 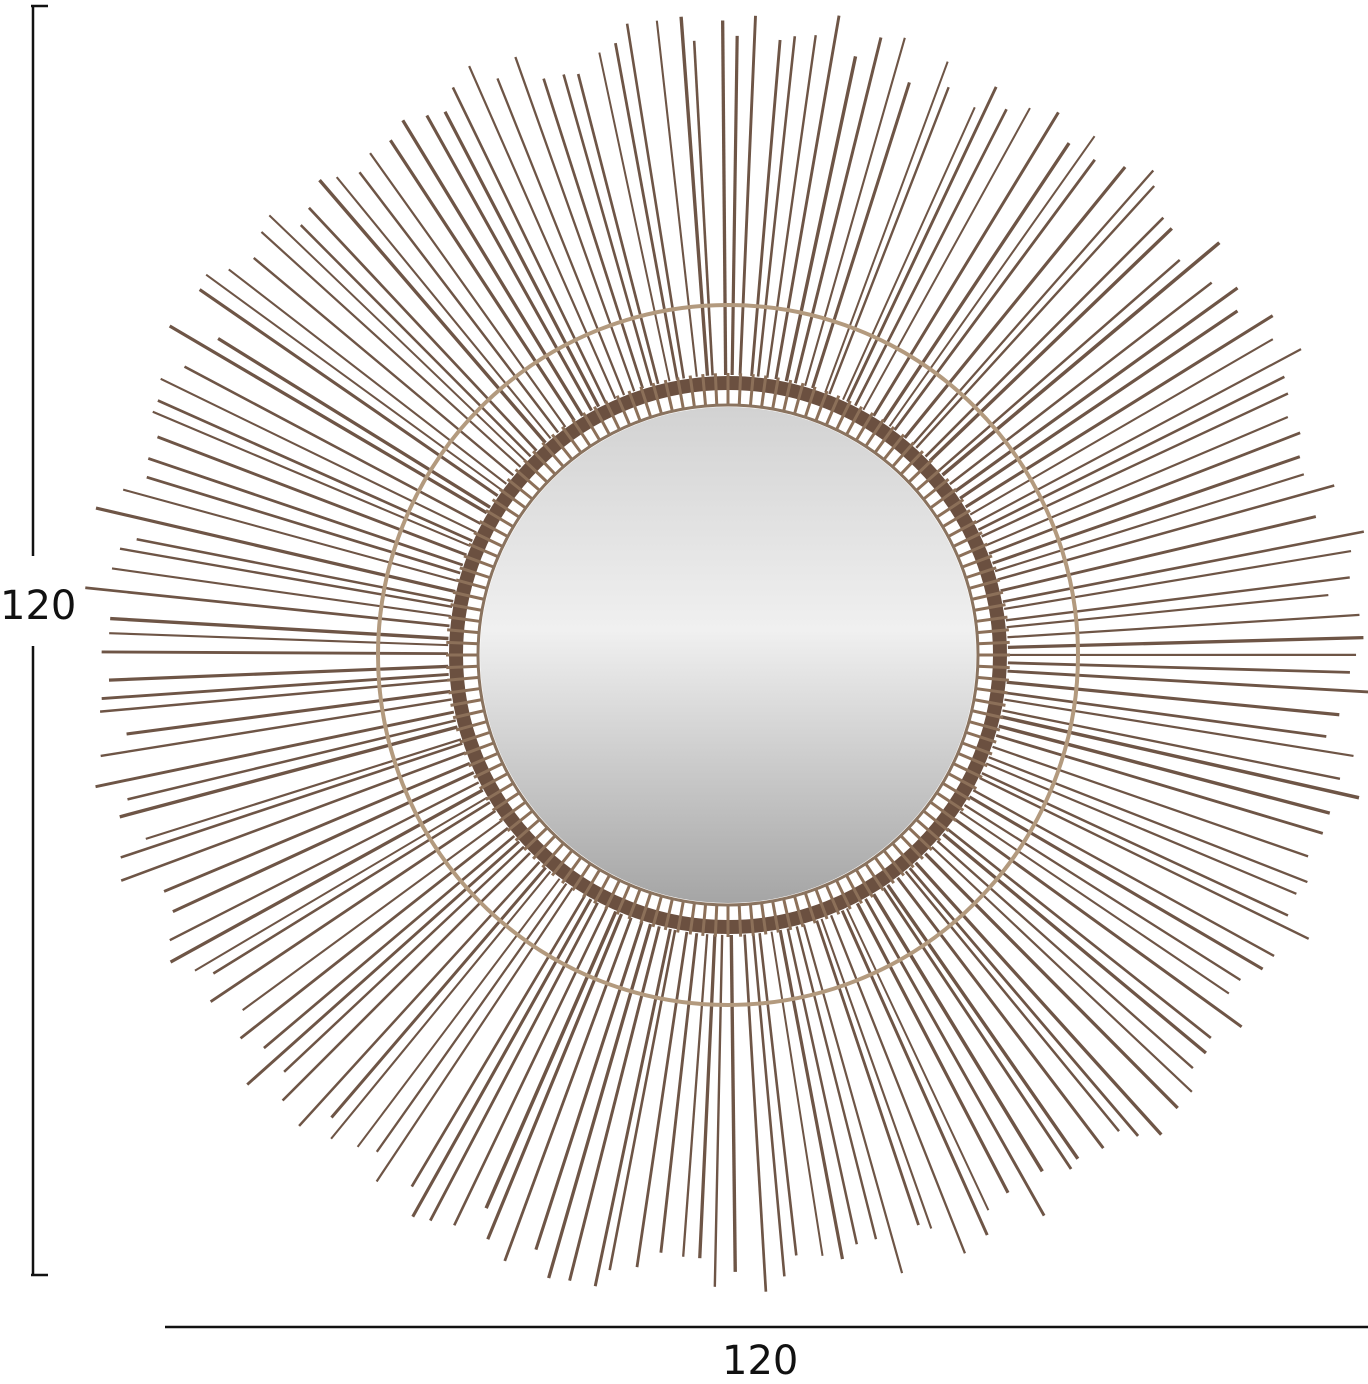 What do you see at coordinates (39, 640) in the screenshot?
I see `height-dimension-line` at bounding box center [39, 640].